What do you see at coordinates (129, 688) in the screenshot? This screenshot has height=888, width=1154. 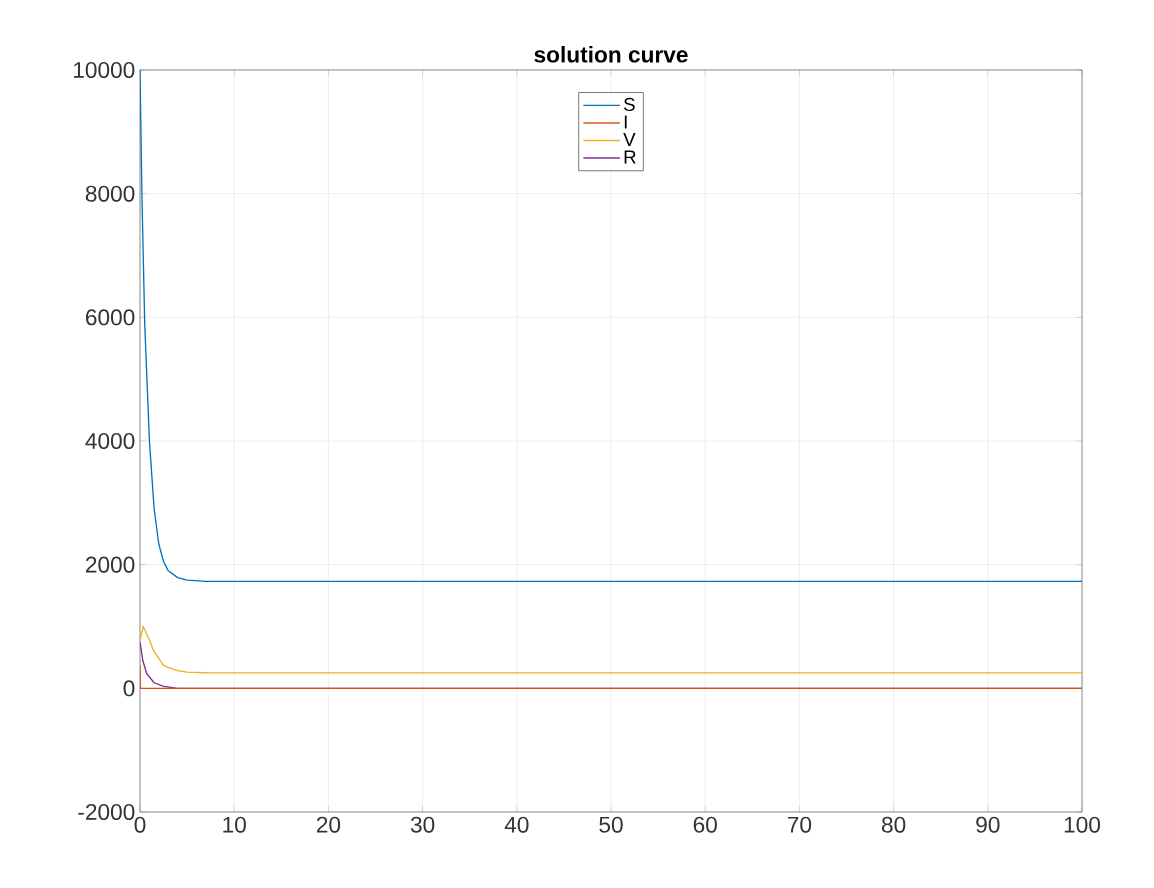 I see `y-tick-label: 0` at bounding box center [129, 688].